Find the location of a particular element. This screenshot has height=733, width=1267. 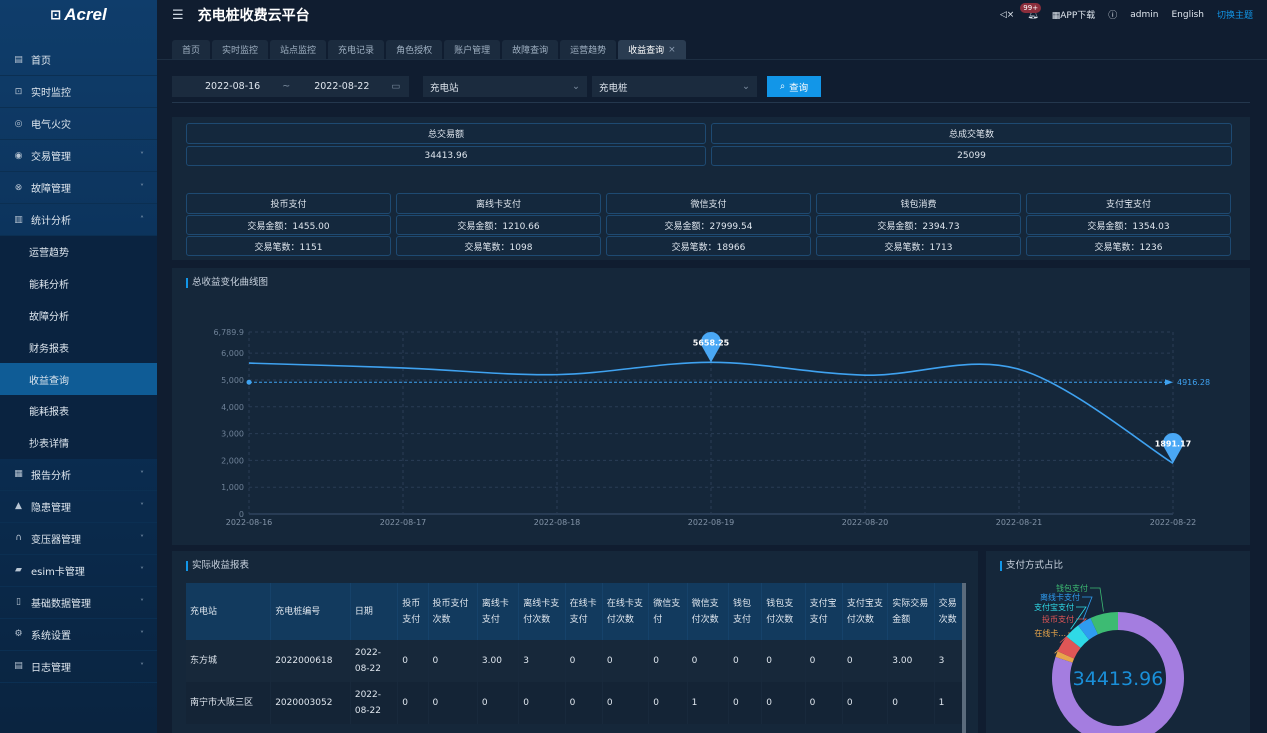

sidebar-subitem: 财务报表 is located at coordinates (78, 347).